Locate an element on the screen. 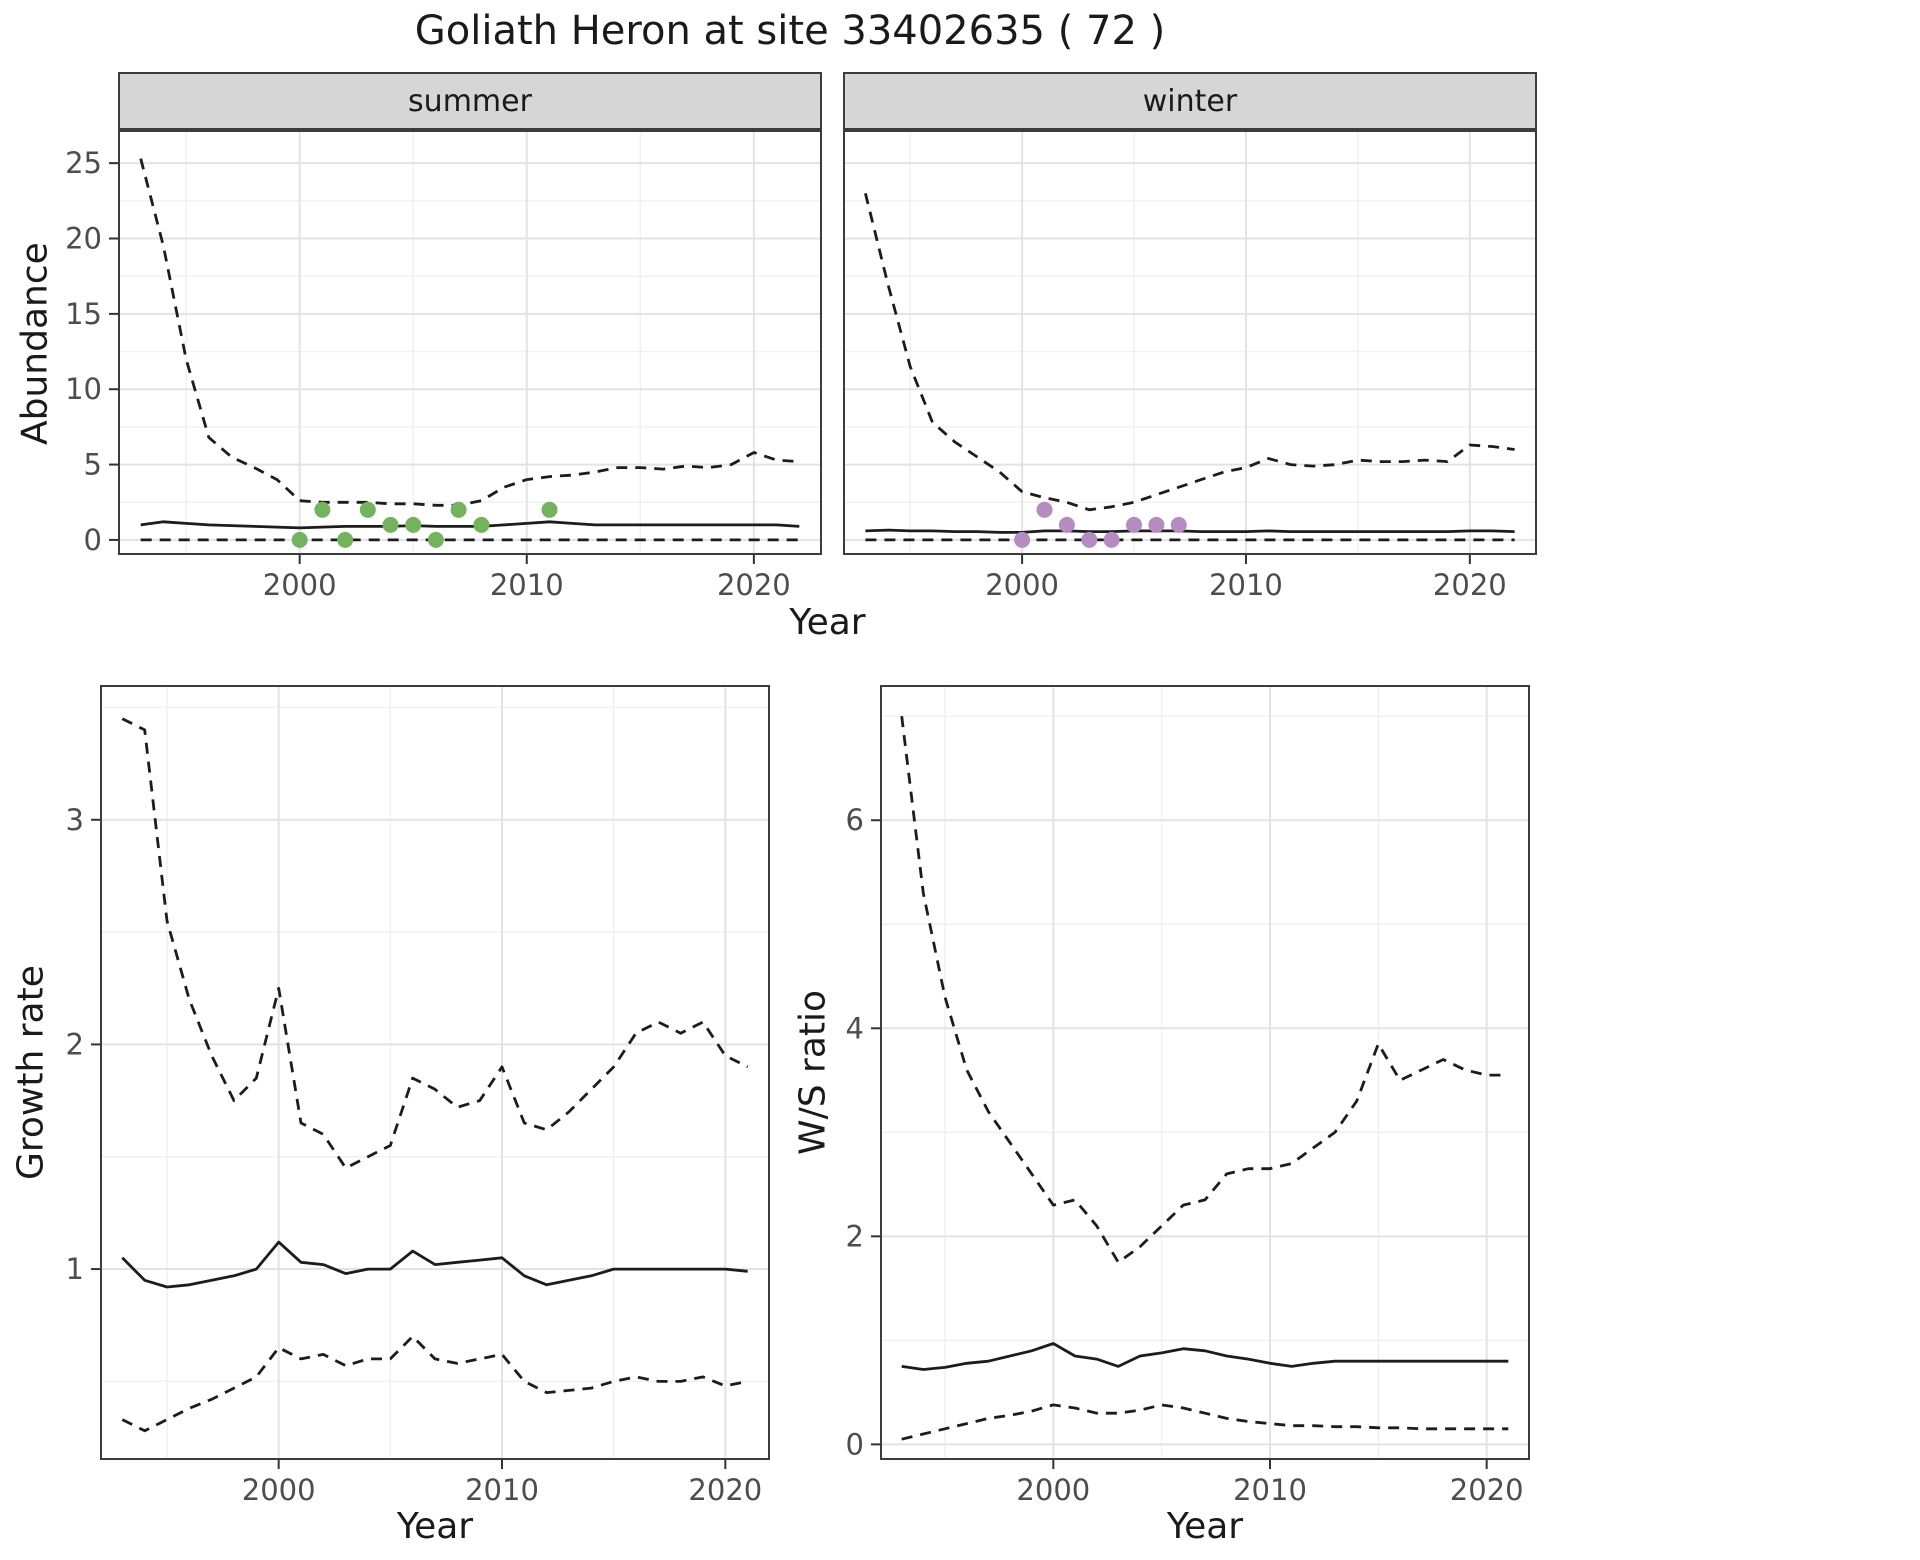  facet-strip-winter-label: winter is located at coordinates (1190, 101).